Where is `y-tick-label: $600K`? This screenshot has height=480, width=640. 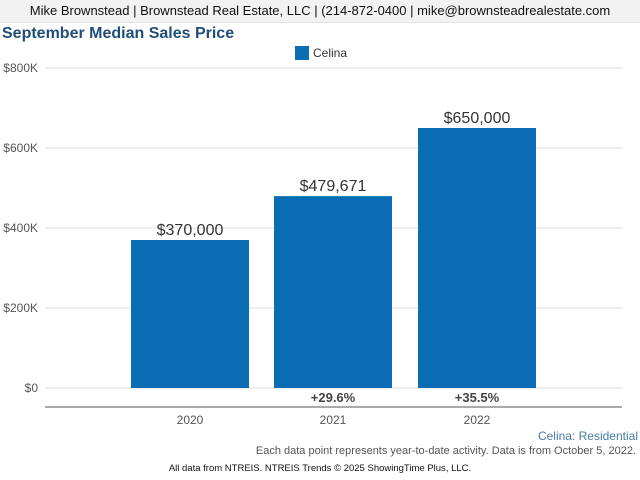 y-tick-label: $600K is located at coordinates (20, 148).